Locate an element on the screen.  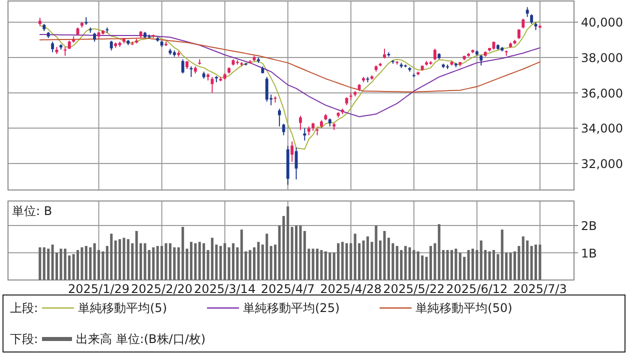
x-tick-label: 2025/2/20 is located at coordinates (162, 289).